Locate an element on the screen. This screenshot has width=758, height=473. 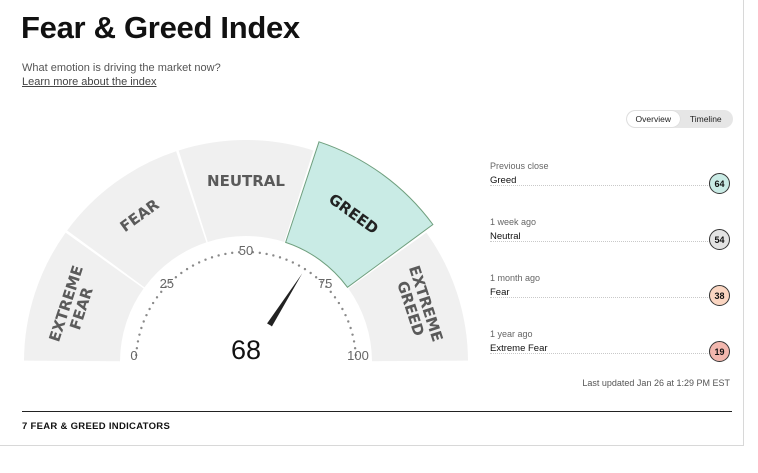
history-label: Neutral is located at coordinates (505, 236).